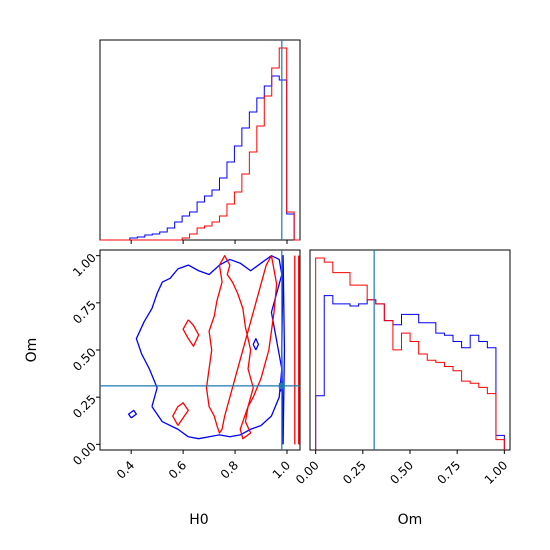  I want to click on om-hist-series-a, so click(410, 353).